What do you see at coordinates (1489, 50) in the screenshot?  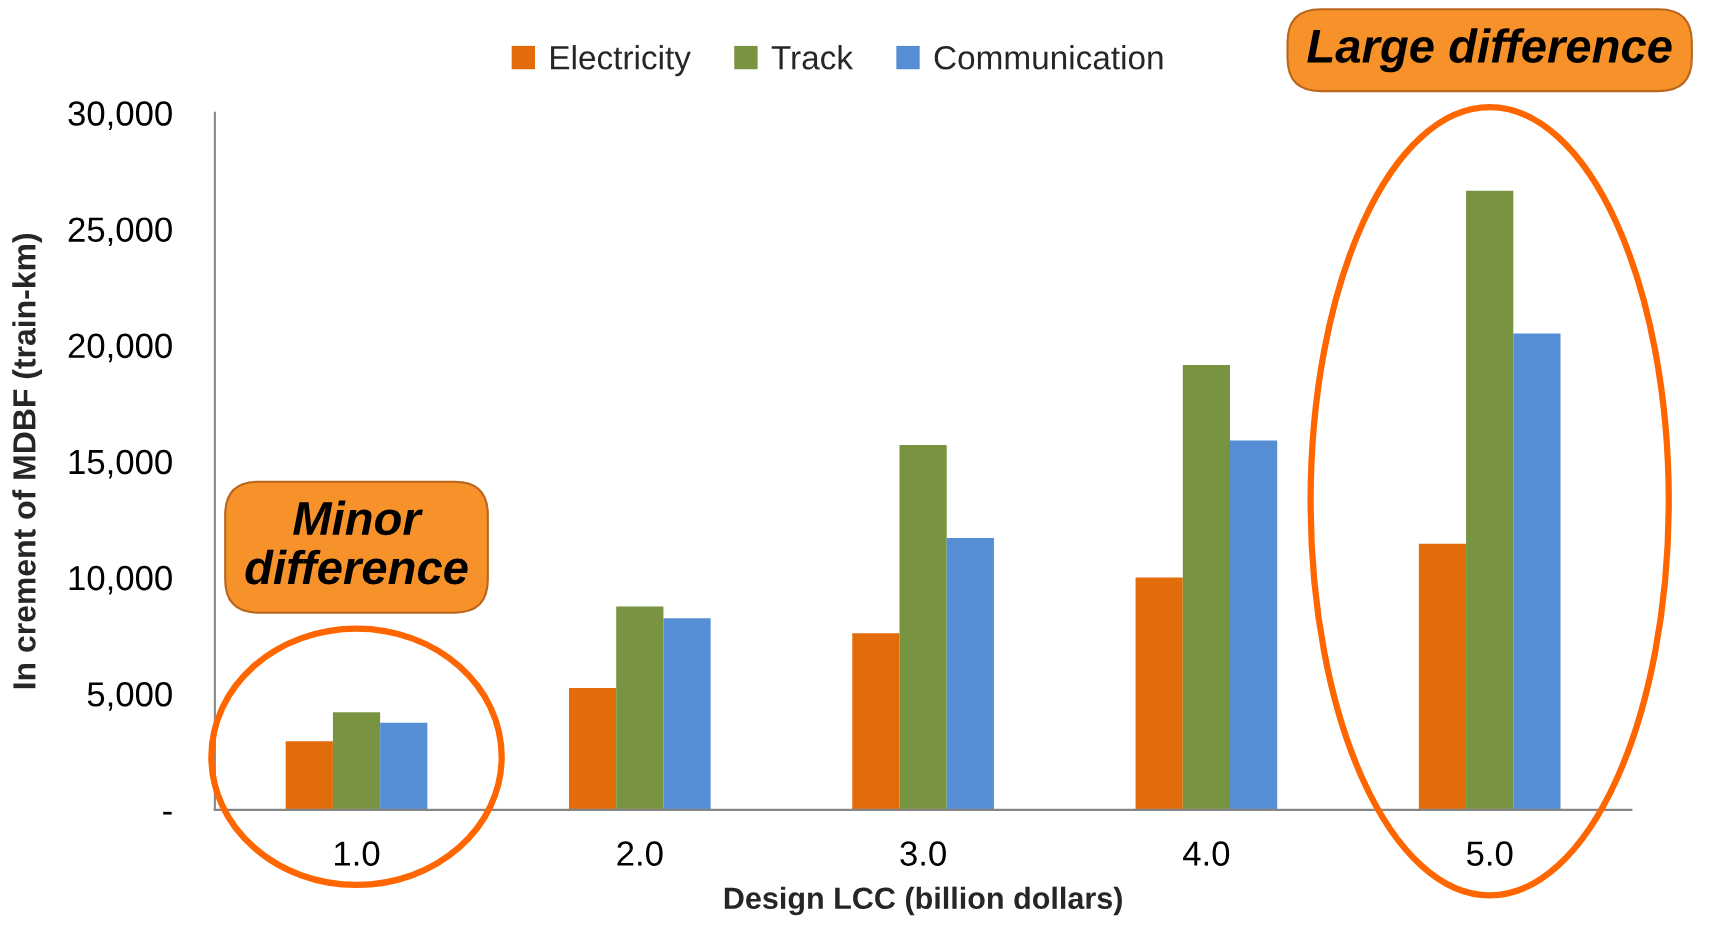 I see `text: Large difference` at bounding box center [1489, 50].